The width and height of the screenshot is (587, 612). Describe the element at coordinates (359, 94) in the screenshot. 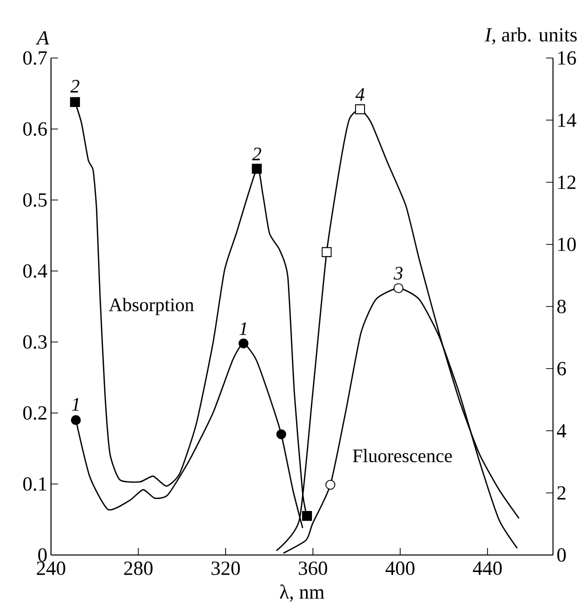

I see `series-label: 4` at that location.